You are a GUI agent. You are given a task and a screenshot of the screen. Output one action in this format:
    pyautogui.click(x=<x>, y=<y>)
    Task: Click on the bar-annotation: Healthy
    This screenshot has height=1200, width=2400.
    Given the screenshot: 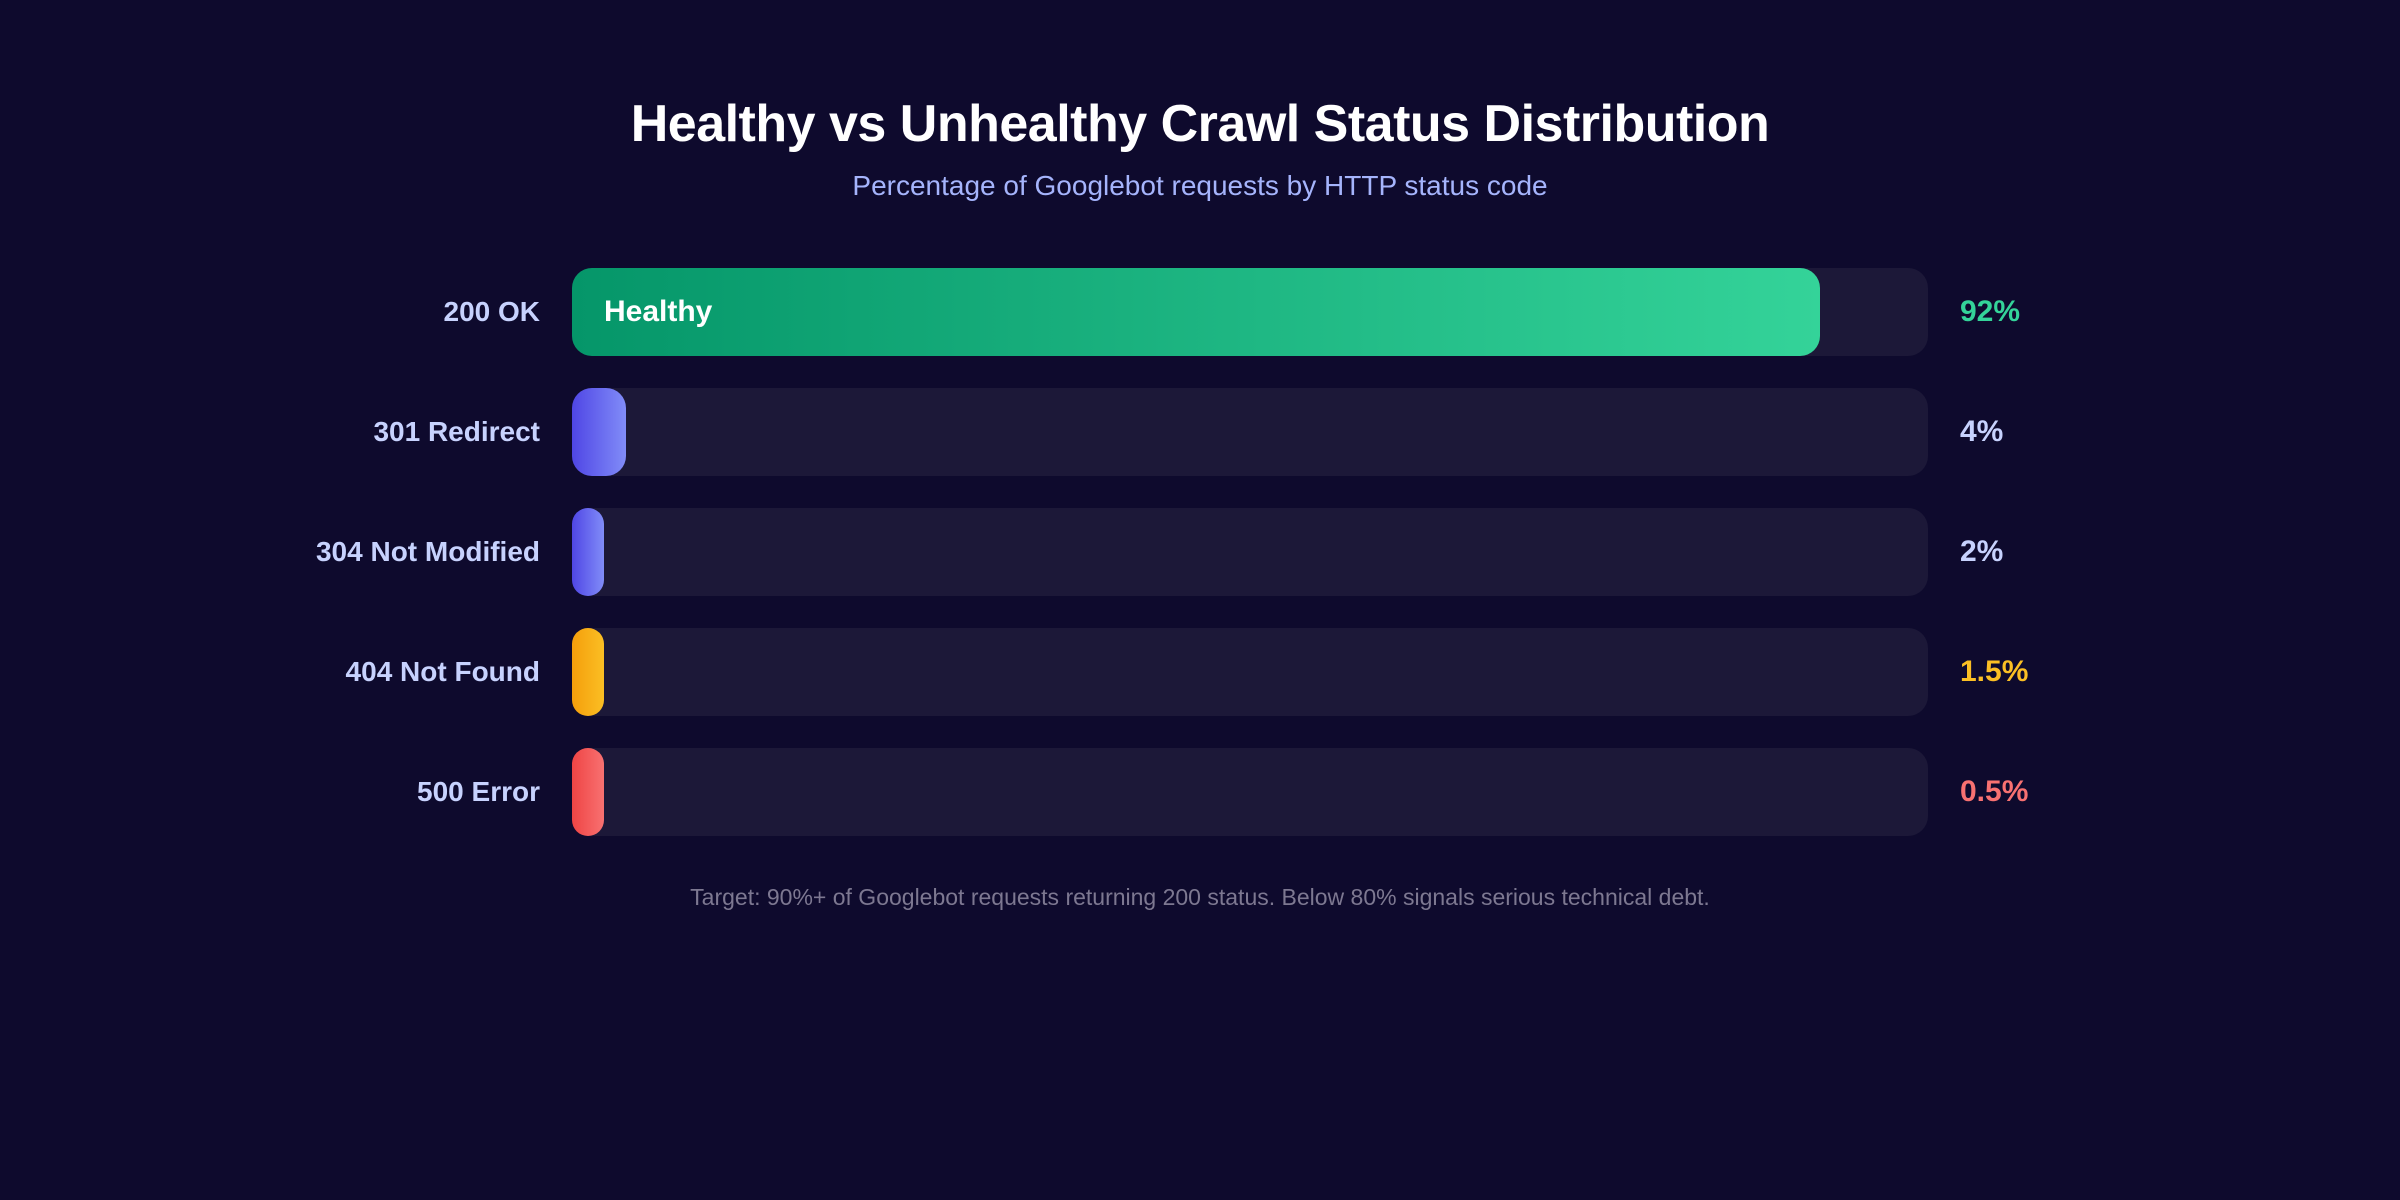 What is the action you would take?
    pyautogui.click(x=658, y=311)
    